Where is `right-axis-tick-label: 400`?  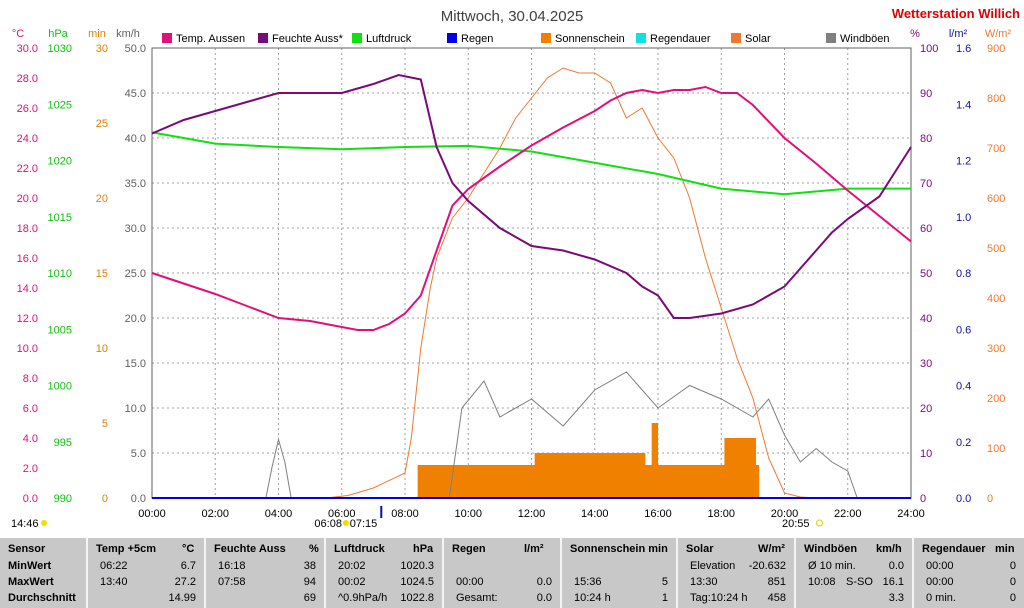 right-axis-tick-label: 400 is located at coordinates (996, 299).